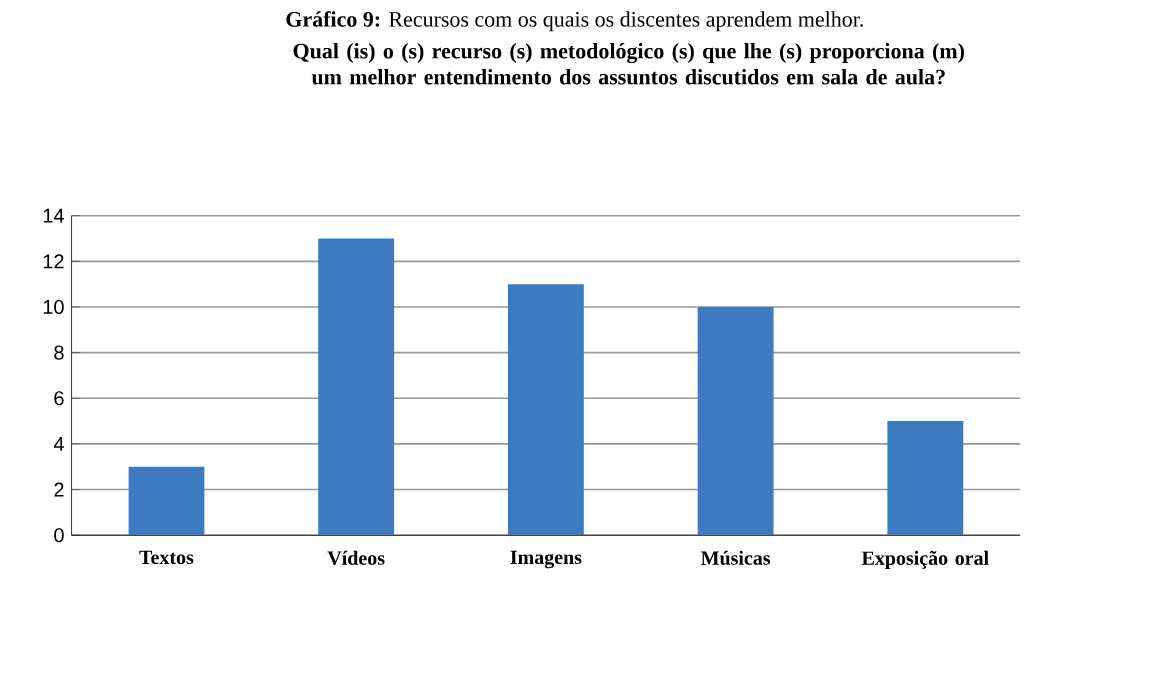  I want to click on text: Gráfico 9: Recursos com os quais os discentes aprendem melhor., so click(574, 21).